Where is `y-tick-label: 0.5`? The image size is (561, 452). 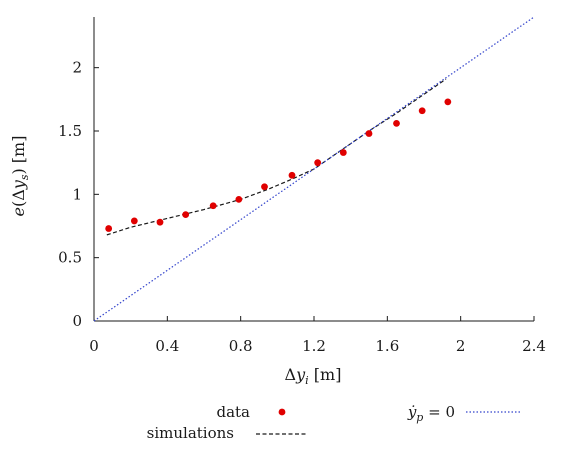 y-tick-label: 0.5 is located at coordinates (70, 258).